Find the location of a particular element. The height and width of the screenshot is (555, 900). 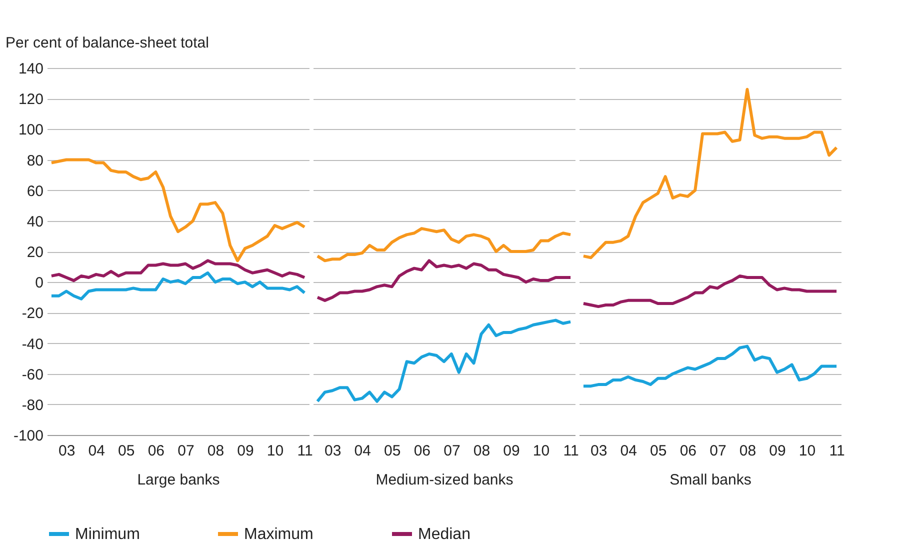

y-tick-label: 0 is located at coordinates (39, 283).